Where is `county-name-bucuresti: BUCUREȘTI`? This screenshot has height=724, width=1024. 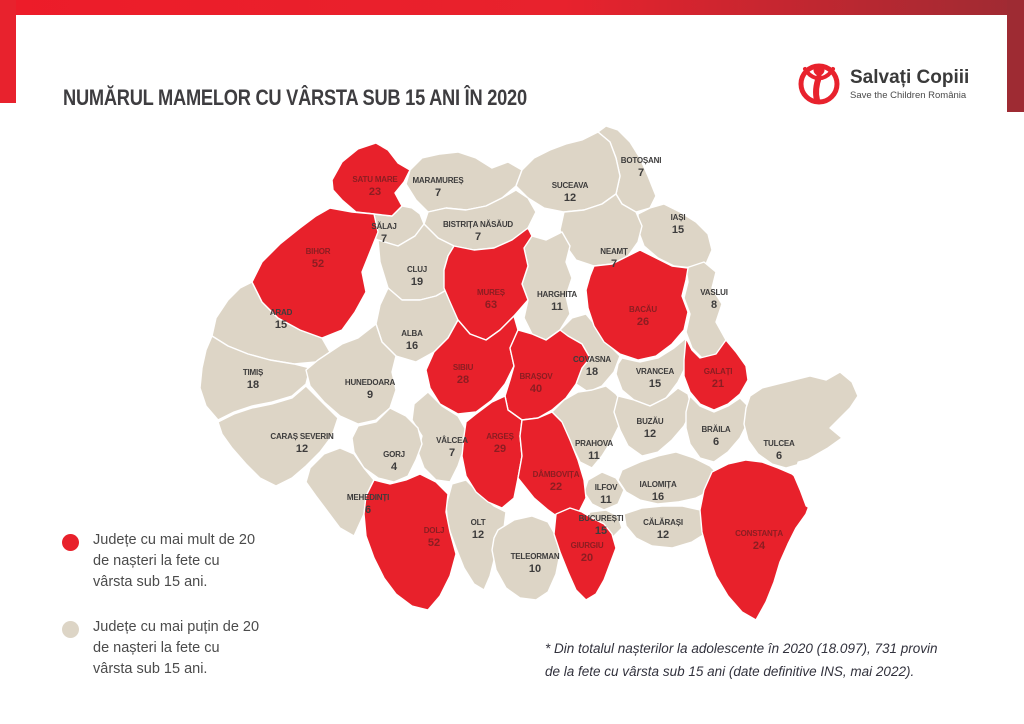 county-name-bucuresti: BUCUREȘTI is located at coordinates (601, 518).